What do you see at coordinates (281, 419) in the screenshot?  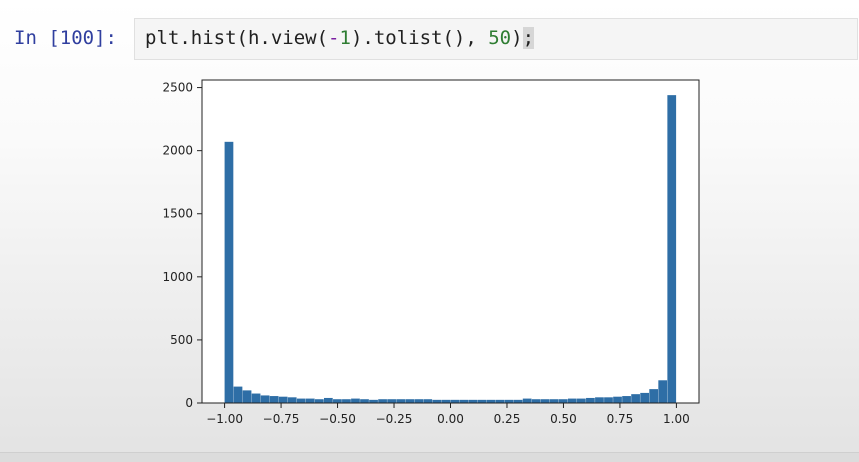 I see `x-tick-label: −0.75` at bounding box center [281, 419].